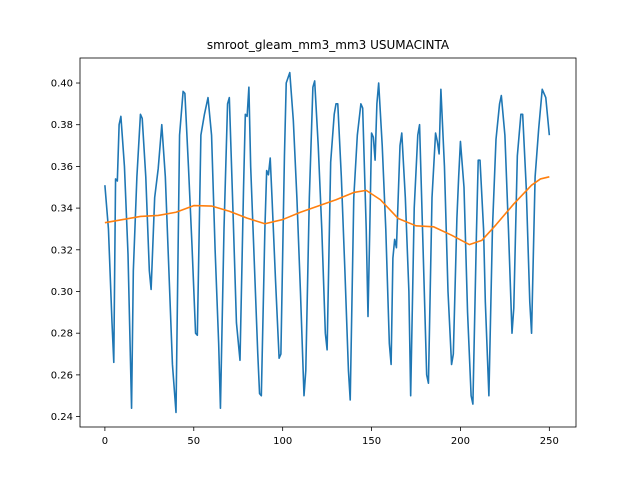 This screenshot has height=480, width=640. What do you see at coordinates (62, 334) in the screenshot?
I see `y-tick-label: 0.28` at bounding box center [62, 334].